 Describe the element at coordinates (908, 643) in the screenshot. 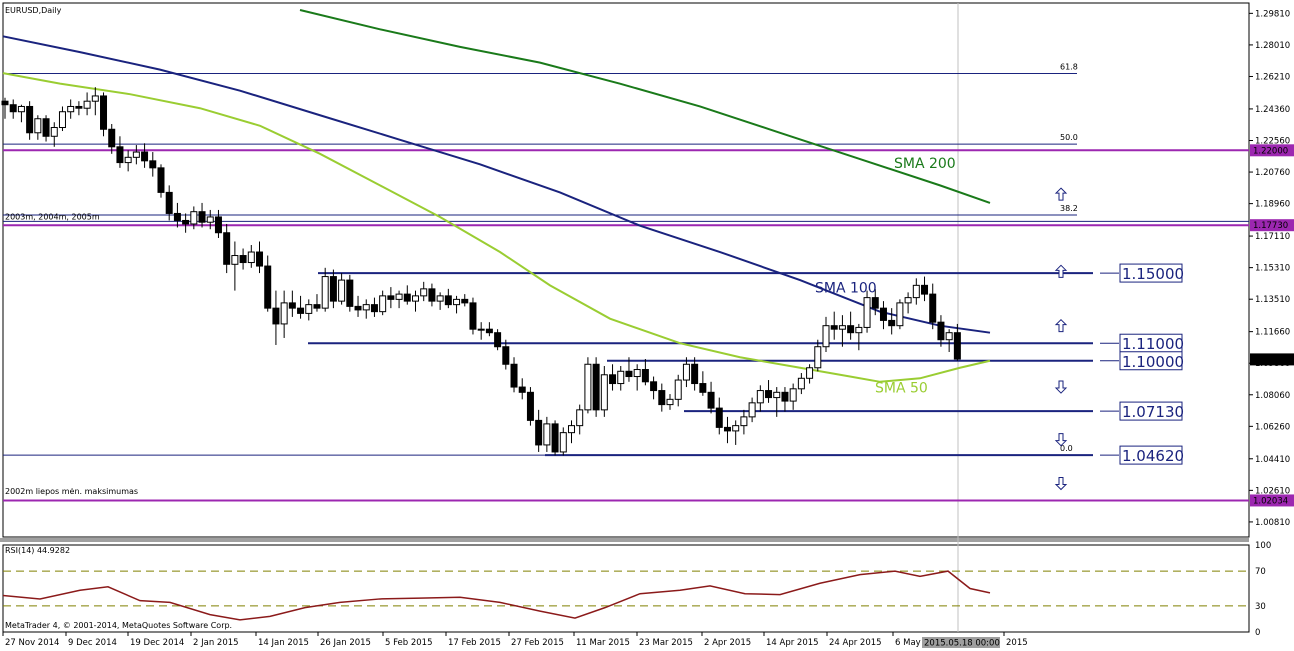

I see `time-tick-label: 6 May` at that location.